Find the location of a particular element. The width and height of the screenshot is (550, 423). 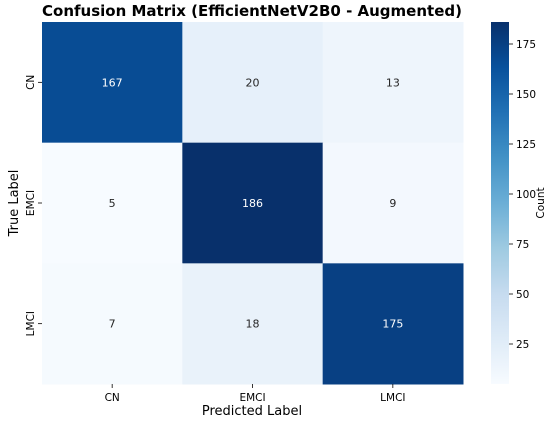

colorbar is located at coordinates (500, 203).